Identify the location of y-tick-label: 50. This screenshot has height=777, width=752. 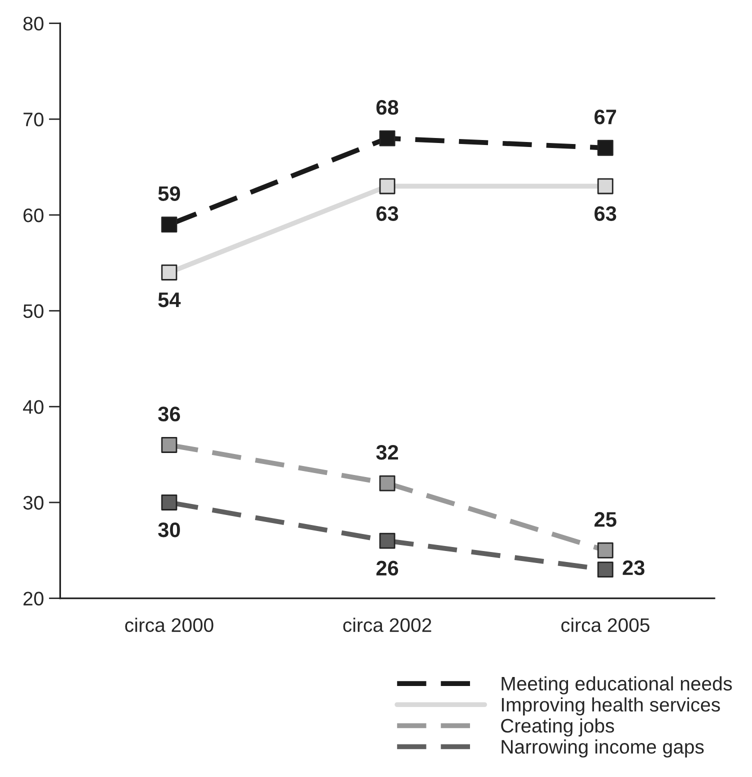
(33, 311).